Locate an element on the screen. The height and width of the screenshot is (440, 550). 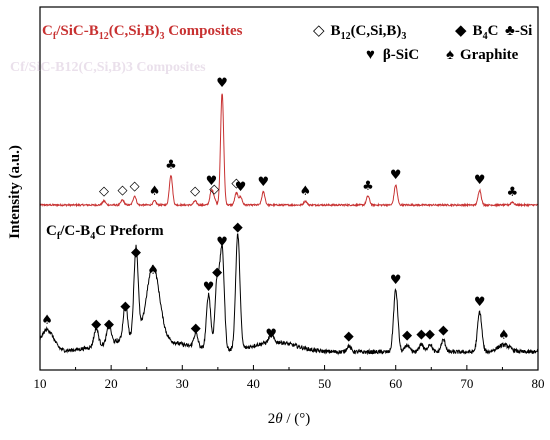
diamond-outline-icon: ◇ is located at coordinates (319, 31).